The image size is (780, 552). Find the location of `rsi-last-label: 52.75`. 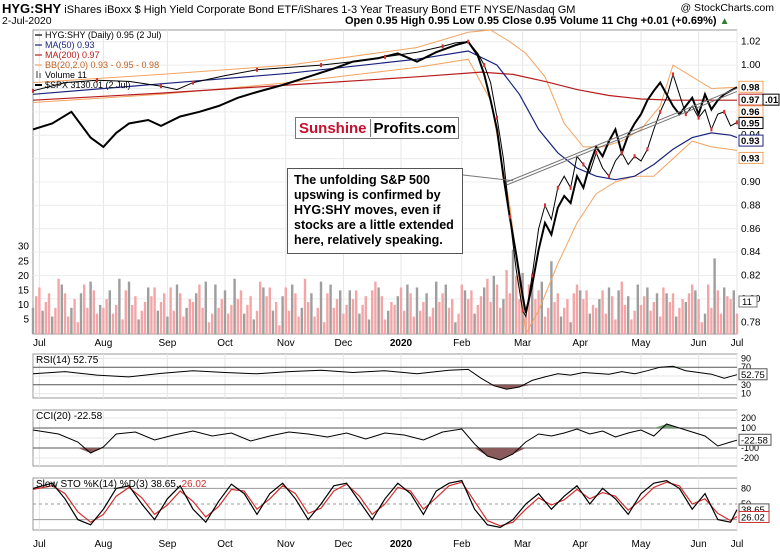

rsi-last-label: 52.75 is located at coordinates (753, 375).